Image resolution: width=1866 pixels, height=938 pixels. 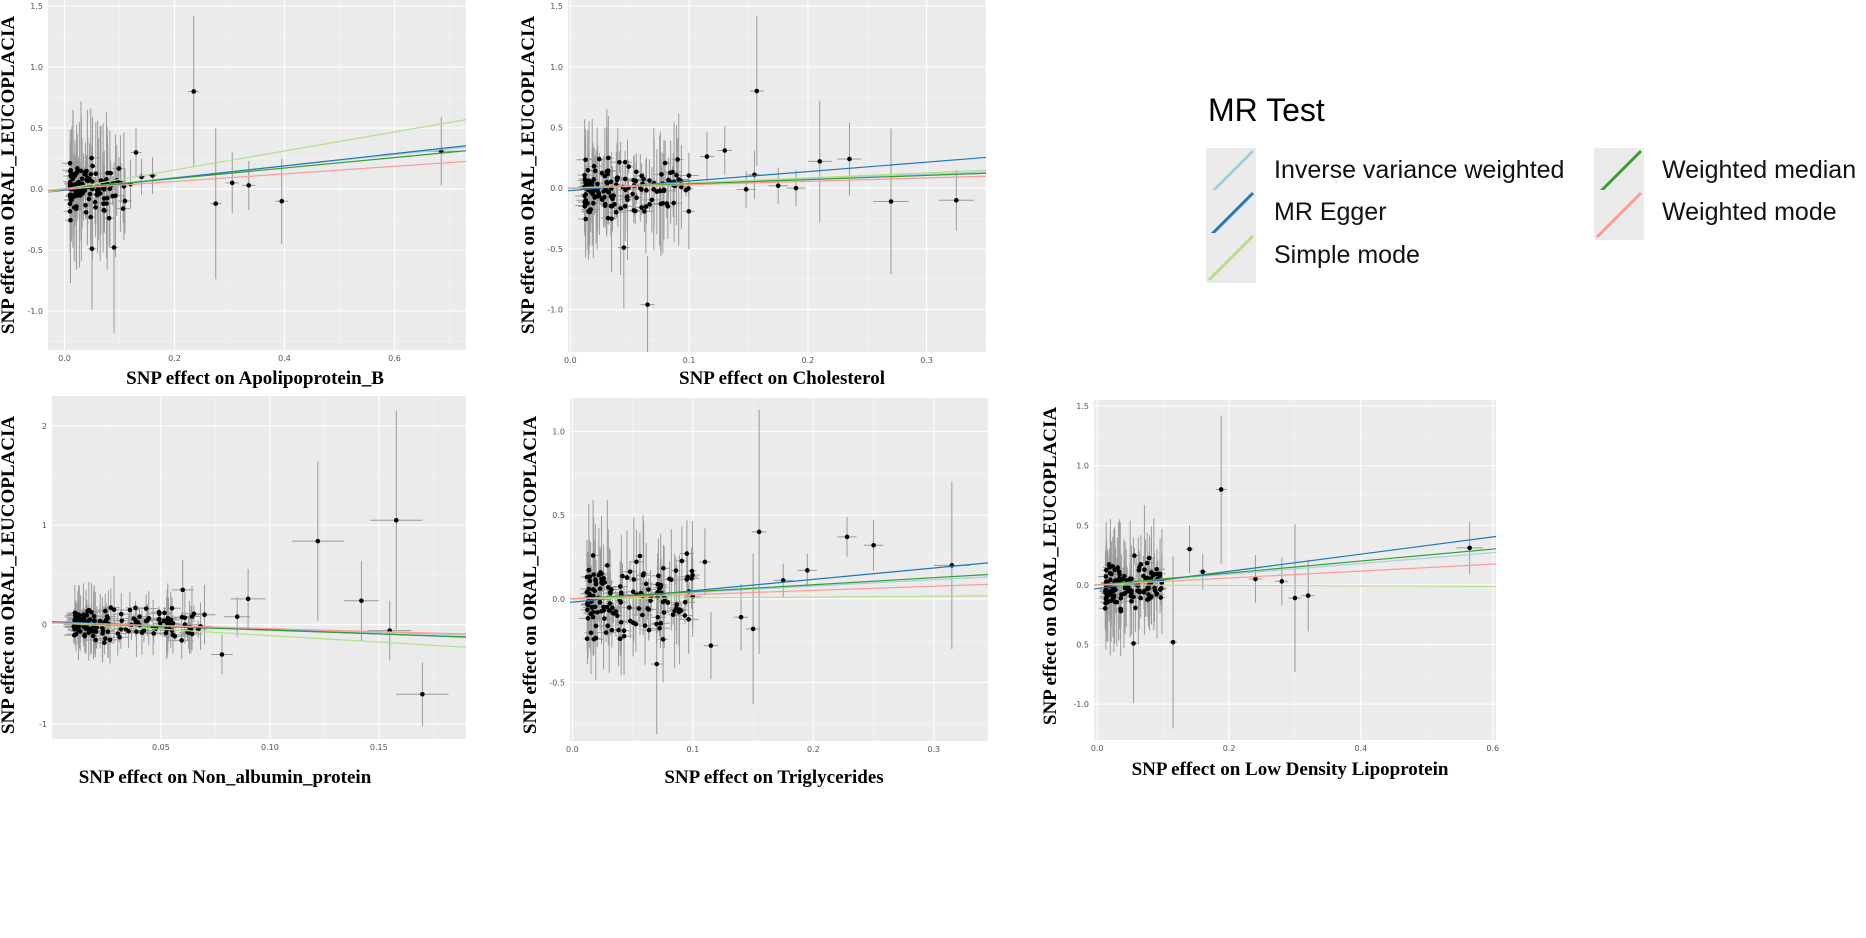 I want to click on y-tick-label: 2, so click(x=44, y=426).